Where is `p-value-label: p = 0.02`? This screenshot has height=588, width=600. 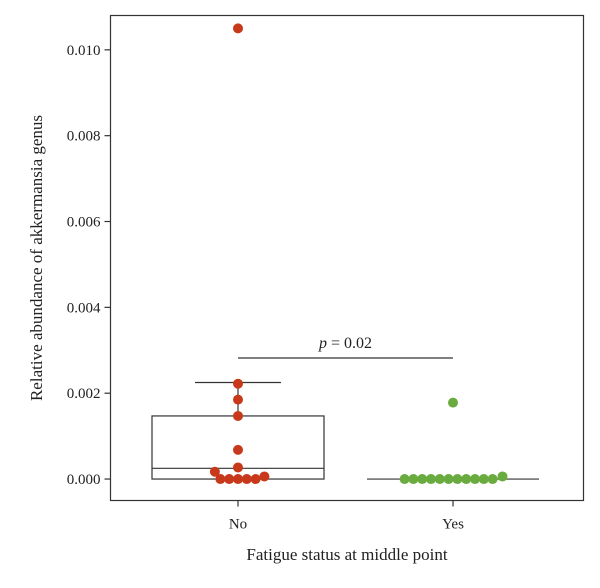 p-value-label: p = 0.02 is located at coordinates (345, 343).